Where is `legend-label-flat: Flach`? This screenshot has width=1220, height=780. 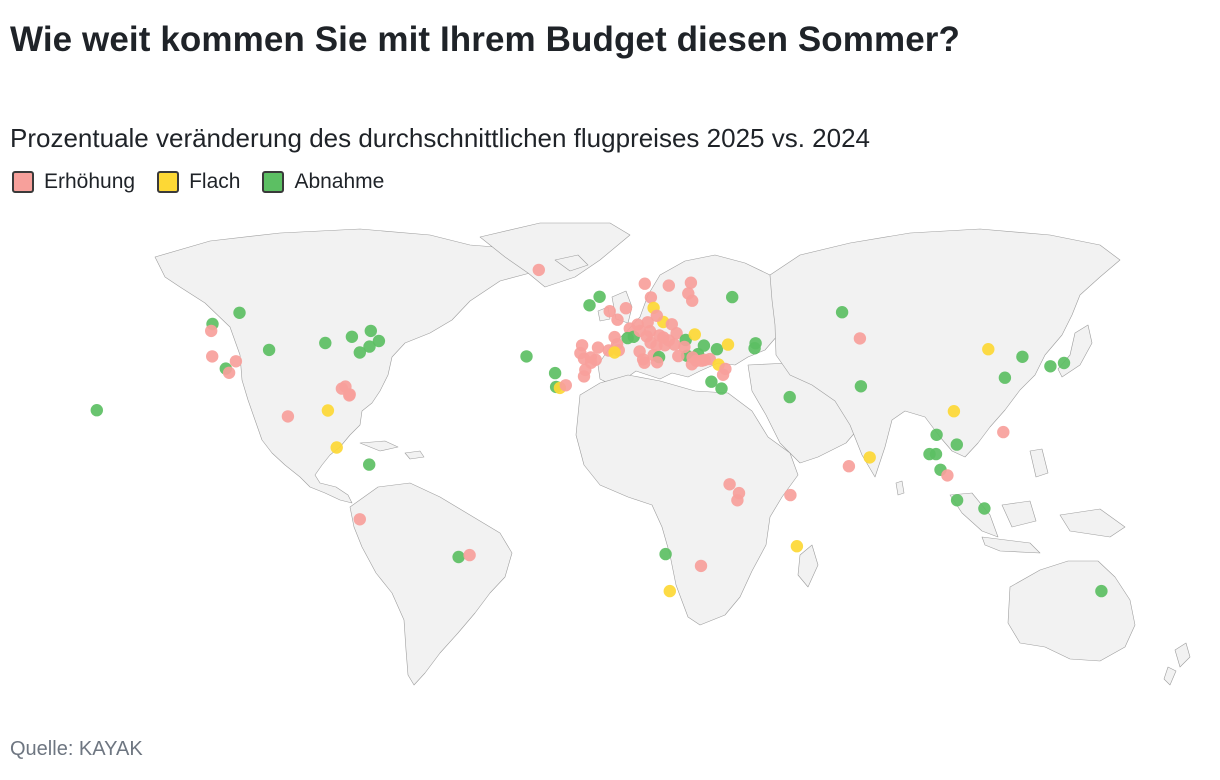
legend-label-flat: Flach is located at coordinates (215, 181).